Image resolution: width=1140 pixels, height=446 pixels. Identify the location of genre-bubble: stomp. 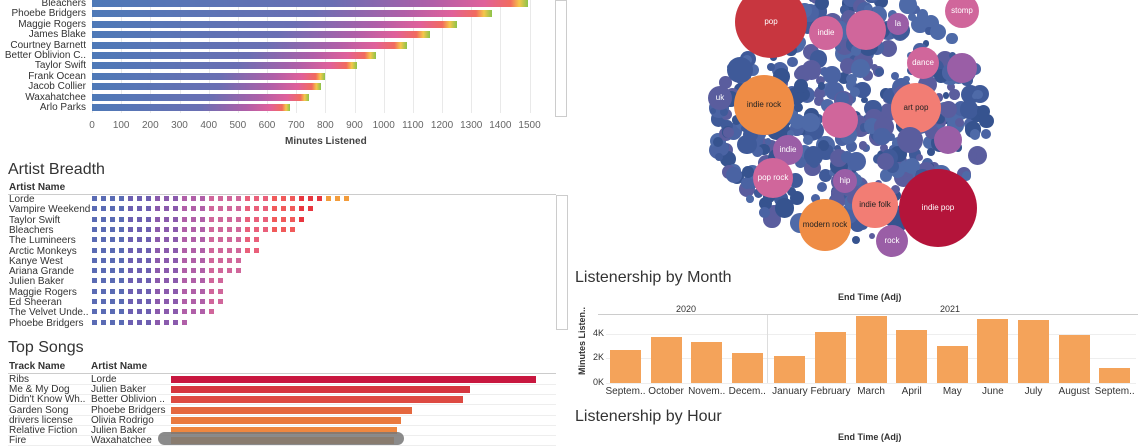
(962, 14).